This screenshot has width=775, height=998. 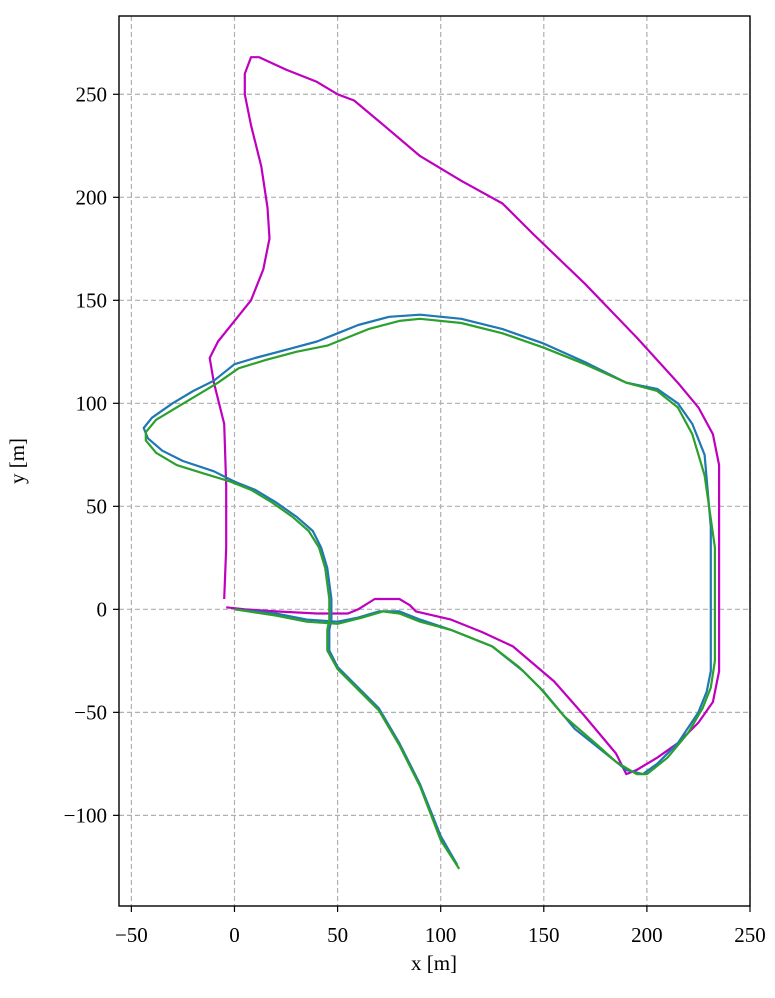 What do you see at coordinates (90, 712) in the screenshot?
I see `y-tick-label: −50` at bounding box center [90, 712].